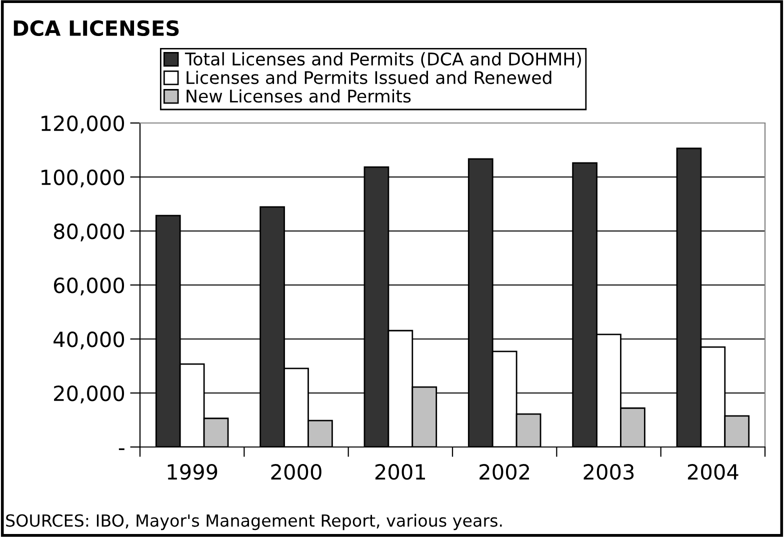 This screenshot has width=784, height=537. I want to click on x-tick-label: 2001, so click(400, 472).